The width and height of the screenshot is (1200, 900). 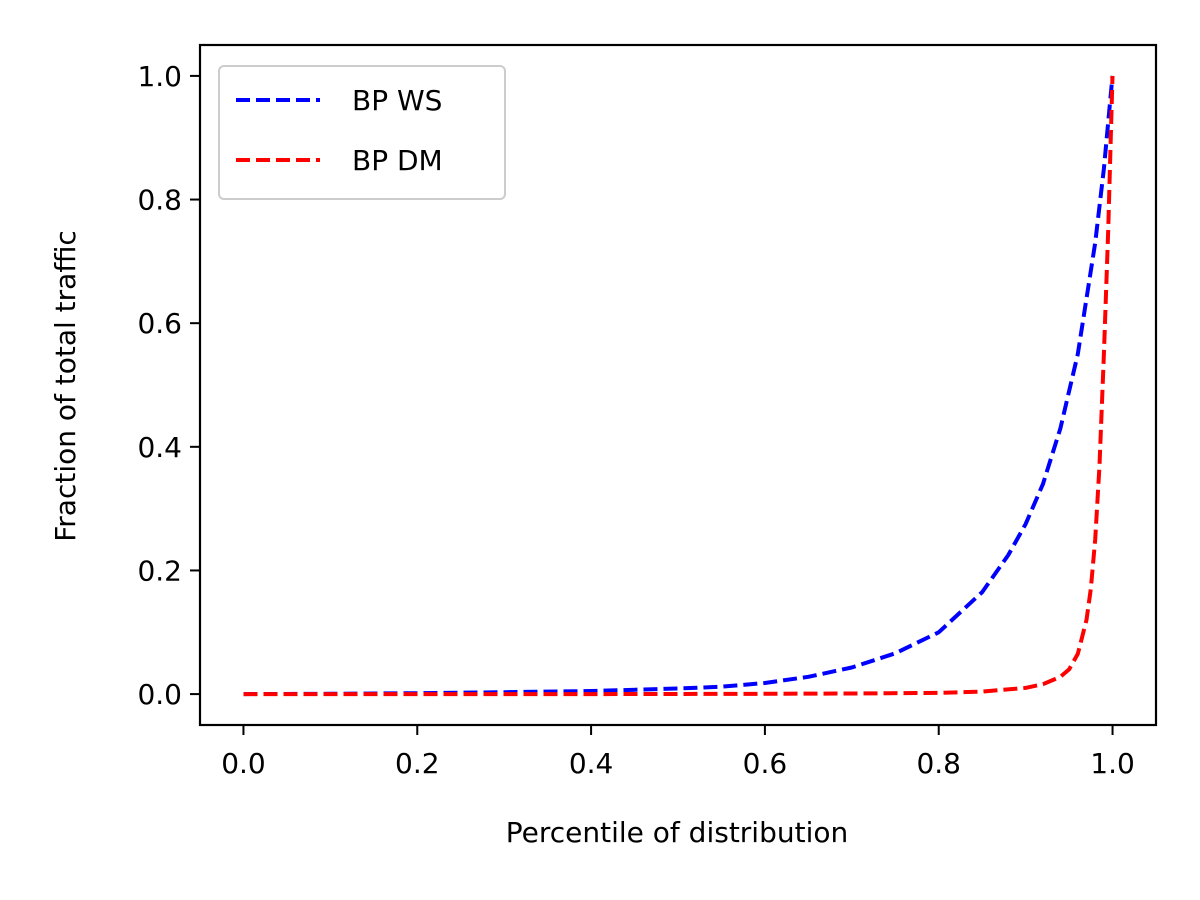 What do you see at coordinates (159, 447) in the screenshot?
I see `y-tick-label: 0.4` at bounding box center [159, 447].